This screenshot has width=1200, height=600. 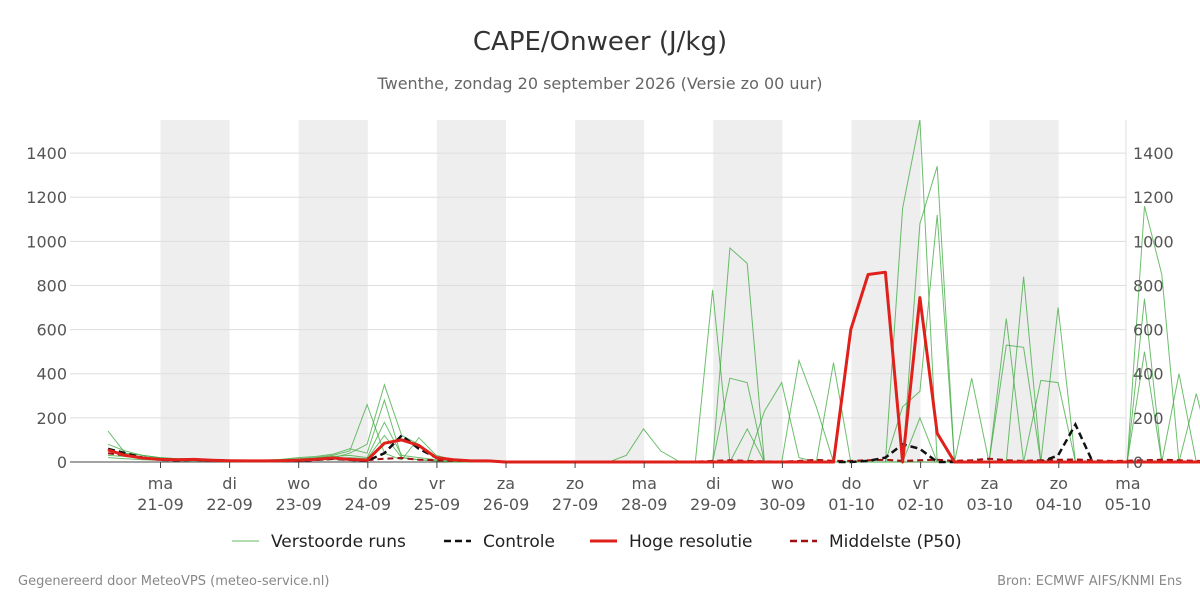 I want to click on x-tick-date-21-09: 21-09, so click(x=160, y=504).